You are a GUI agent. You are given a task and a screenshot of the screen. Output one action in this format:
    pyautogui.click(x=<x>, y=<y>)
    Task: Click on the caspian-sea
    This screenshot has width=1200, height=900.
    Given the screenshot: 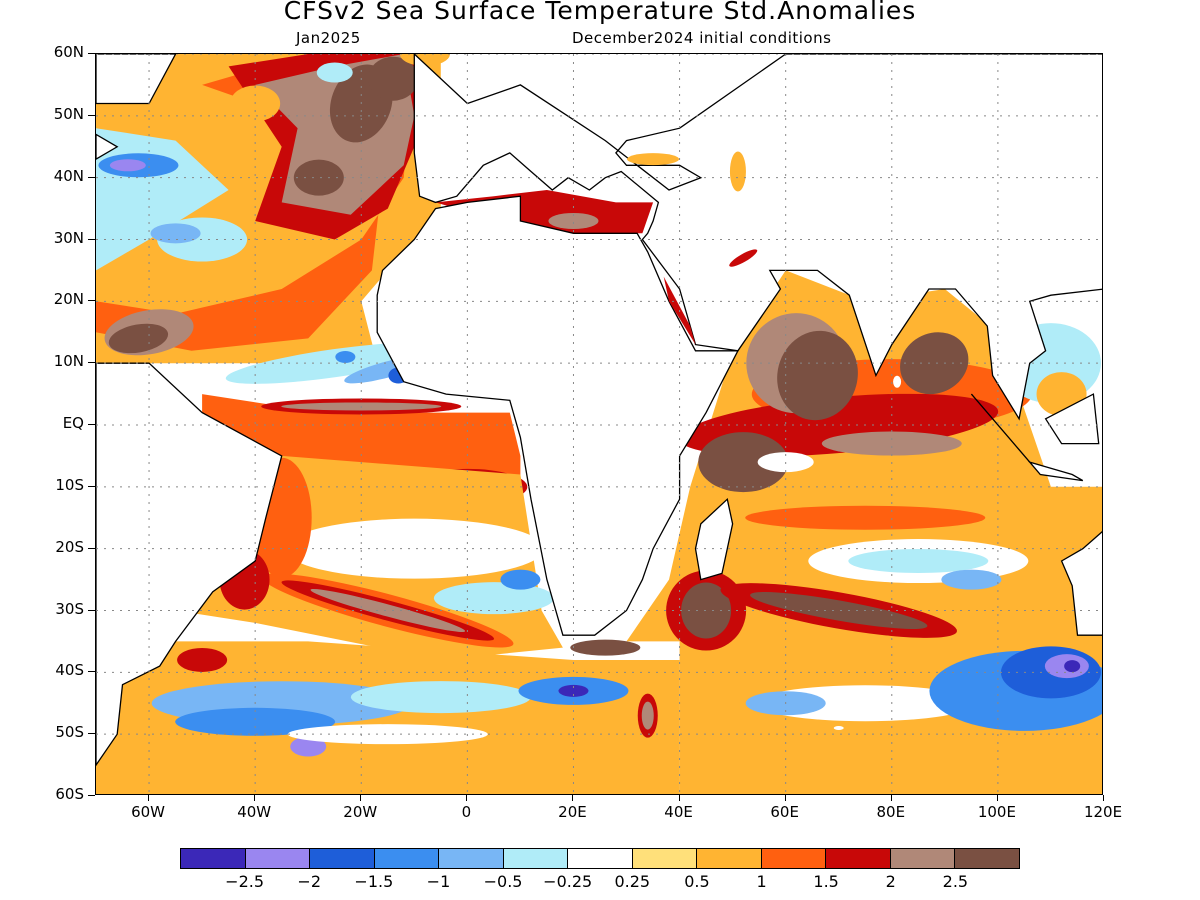 What is the action you would take?
    pyautogui.click(x=737, y=171)
    